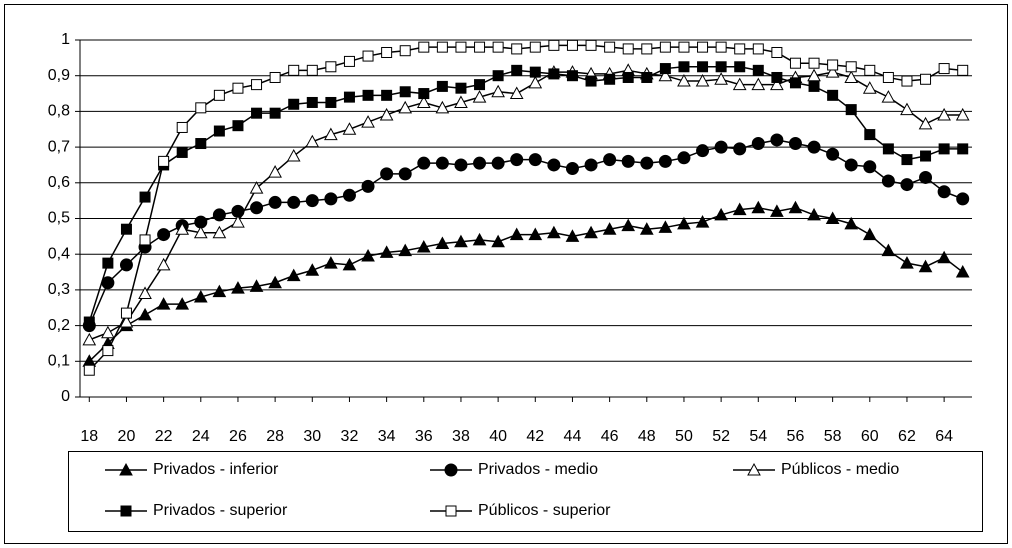  What do you see at coordinates (59, 218) in the screenshot?
I see `y-tick-label: 0,5` at bounding box center [59, 218].